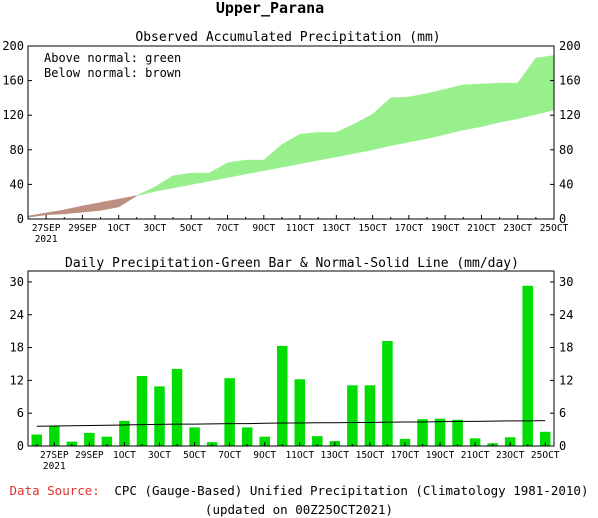 This screenshot has width=598, height=518. I want to click on accum-xtick-label: 29SEP, so click(82, 228).